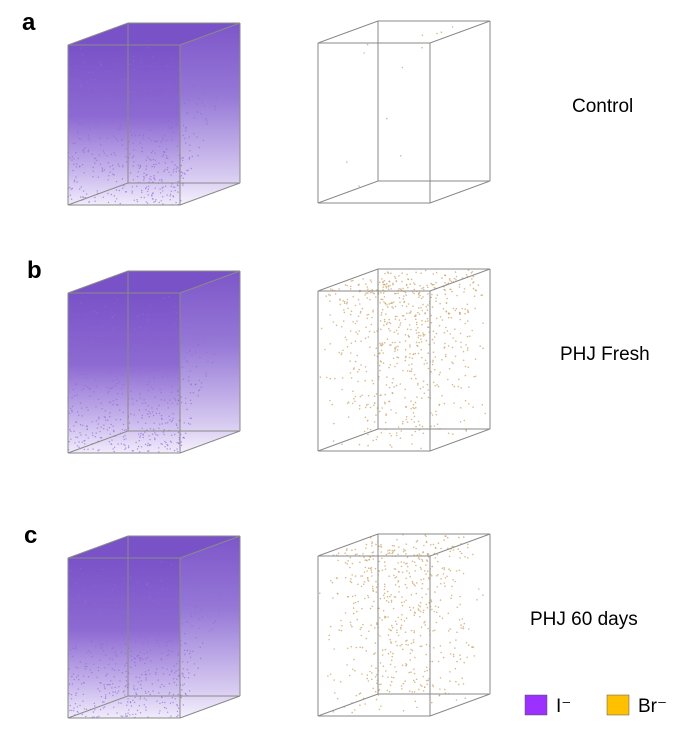 The width and height of the screenshot is (685, 730). Describe the element at coordinates (595, 705) in the screenshot. I see `legend: I⁻ Br⁻` at that location.